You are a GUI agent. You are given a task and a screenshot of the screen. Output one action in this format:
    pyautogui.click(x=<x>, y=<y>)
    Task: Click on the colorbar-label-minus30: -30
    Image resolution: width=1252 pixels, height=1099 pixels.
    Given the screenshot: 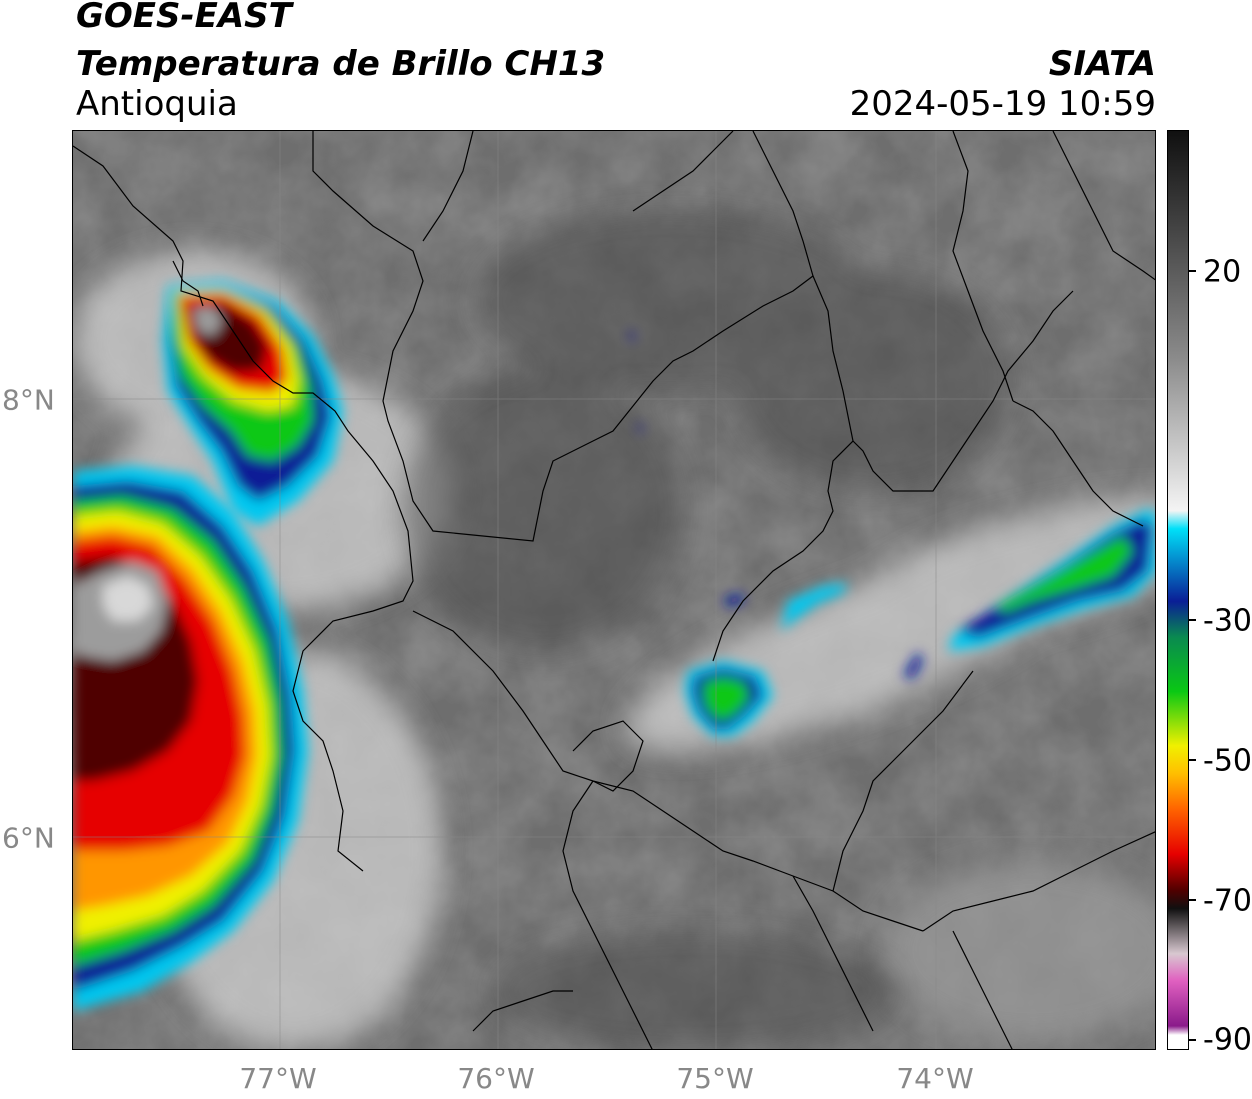 What is the action you would take?
    pyautogui.click(x=1227, y=621)
    